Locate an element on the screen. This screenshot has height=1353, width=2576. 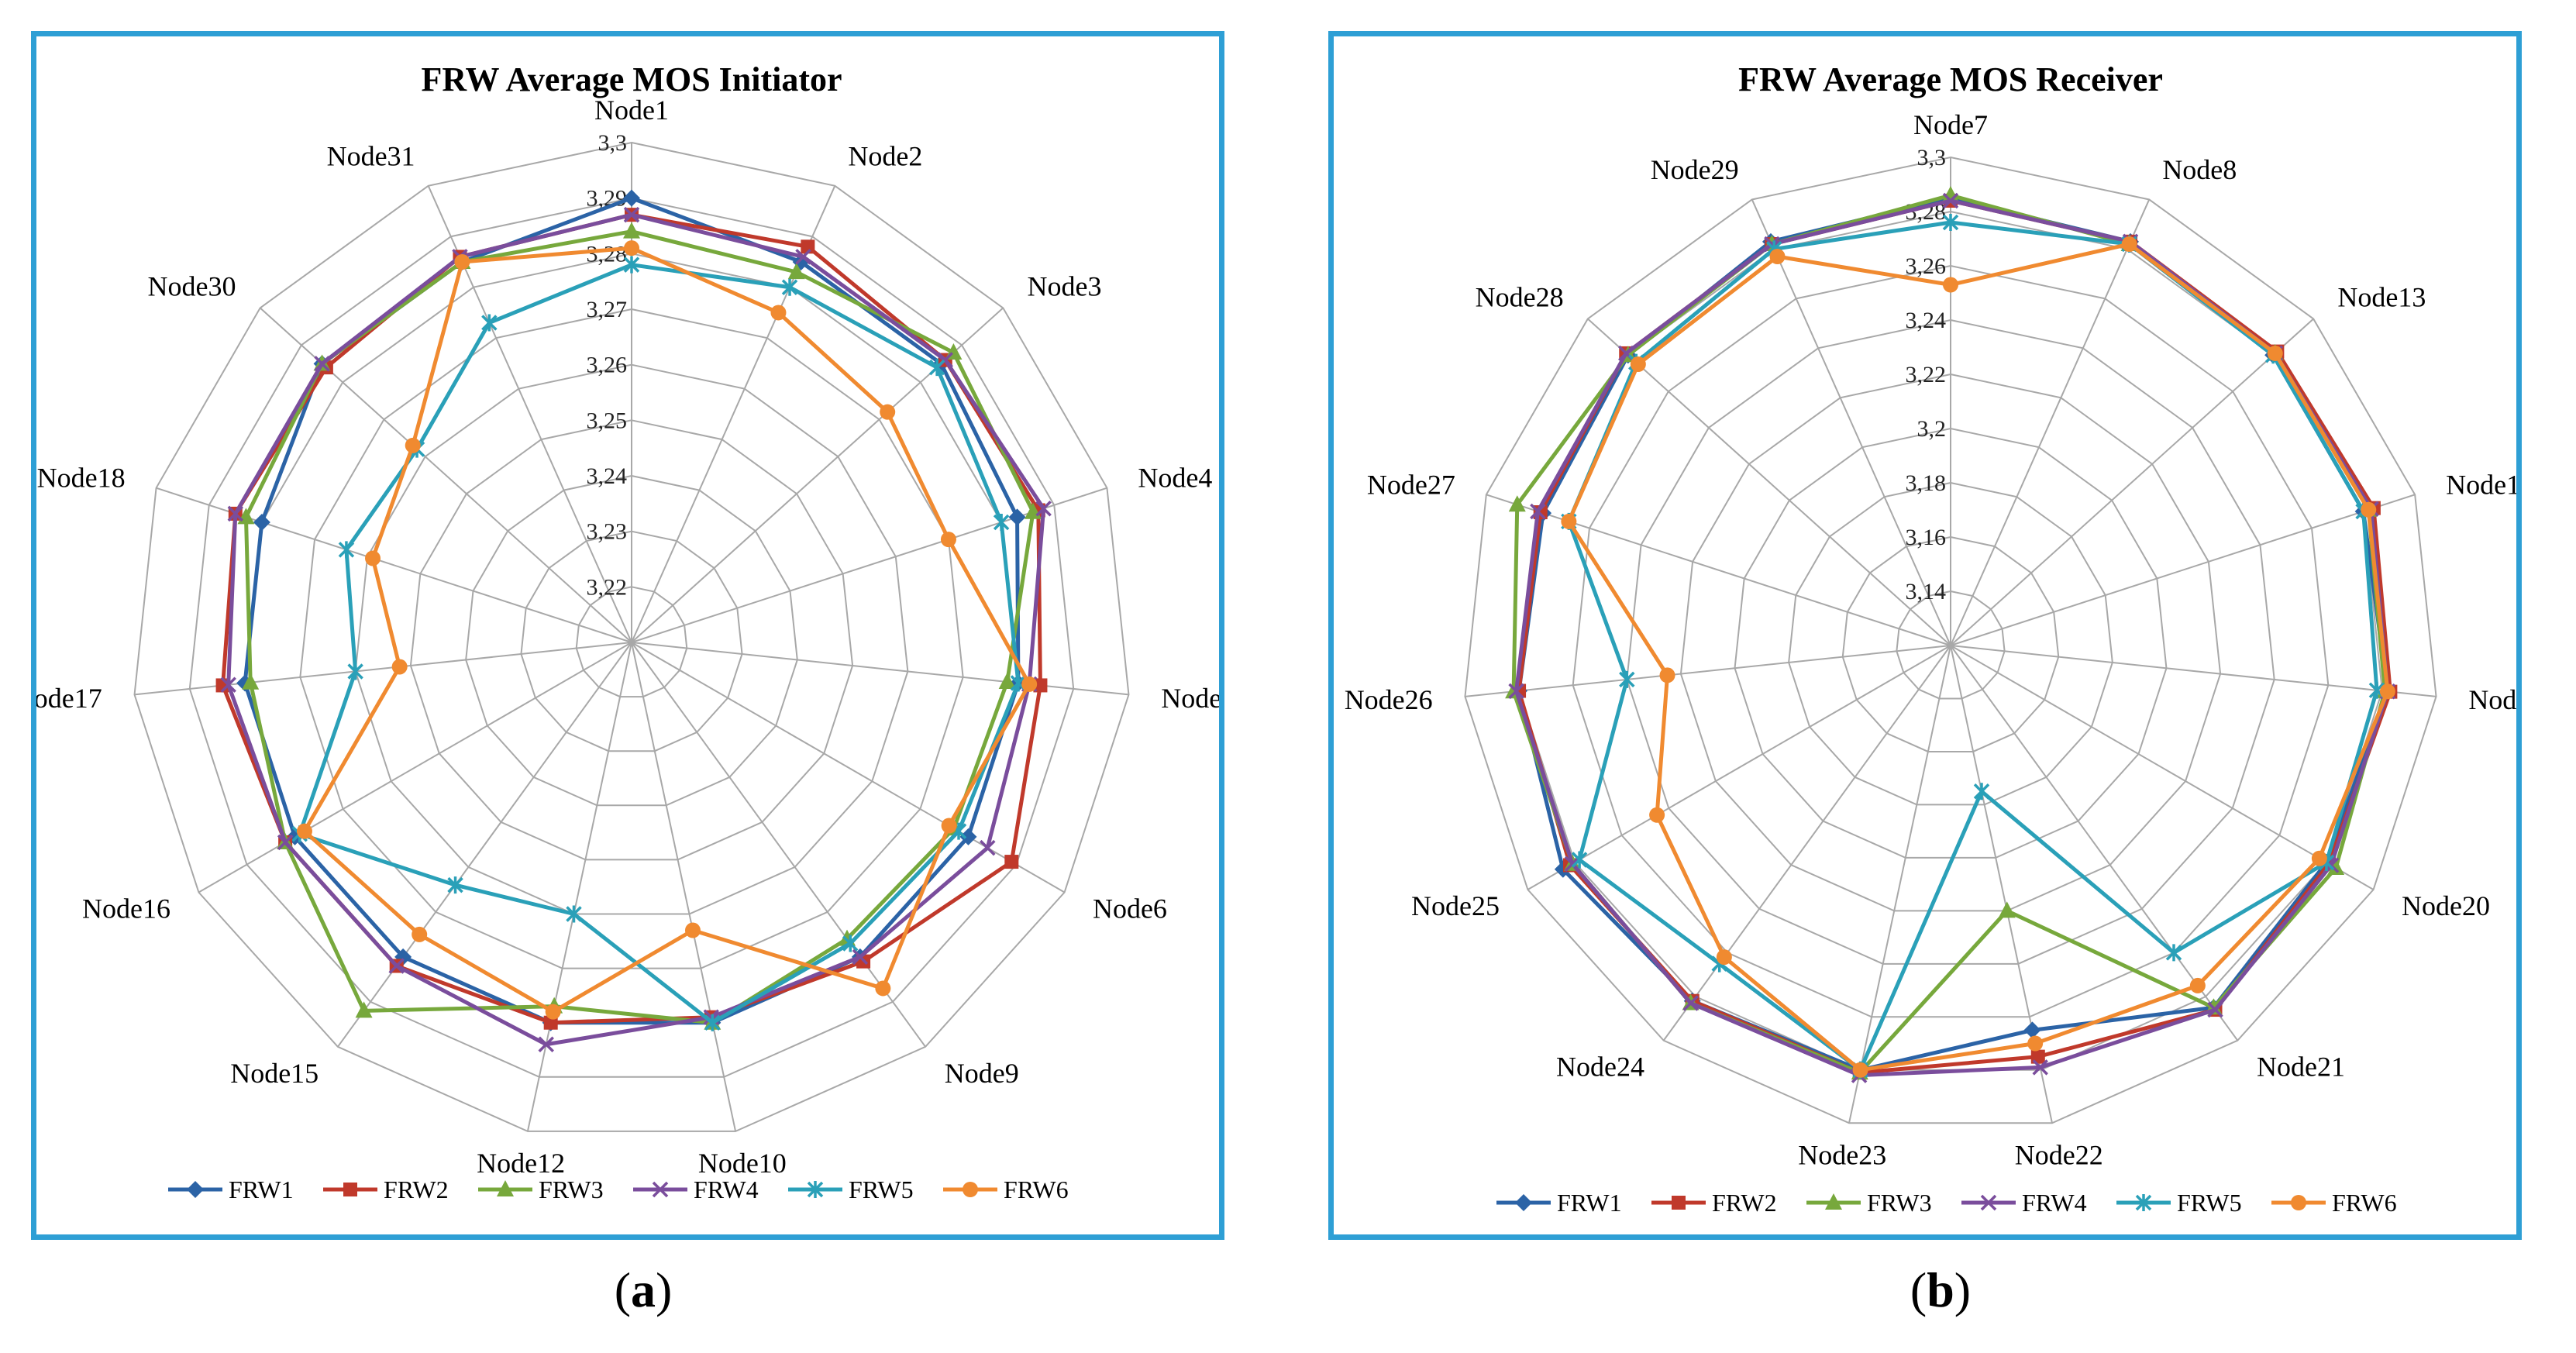
category-label: Node14 is located at coordinates (2481, 484).